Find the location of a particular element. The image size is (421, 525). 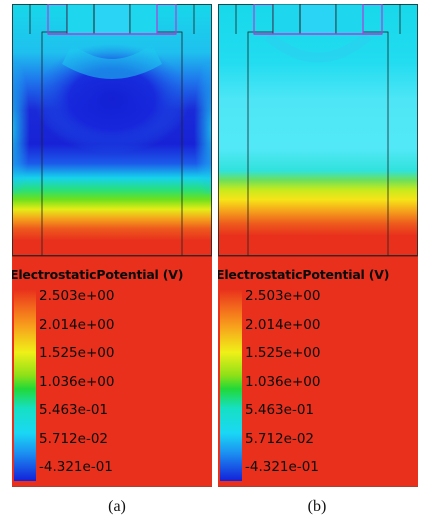

colorbar-tick-a-2: 1.525e+00 is located at coordinates (77, 353).